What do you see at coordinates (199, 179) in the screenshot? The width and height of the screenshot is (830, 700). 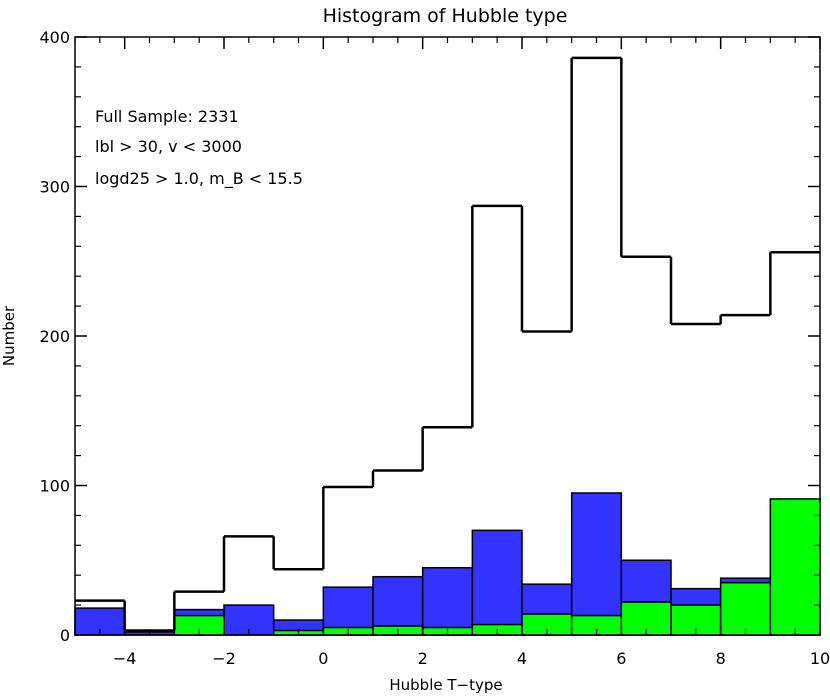 I see `annotation-size-magnitude: logd25 > 1.0, m_B < 15.5` at bounding box center [199, 179].